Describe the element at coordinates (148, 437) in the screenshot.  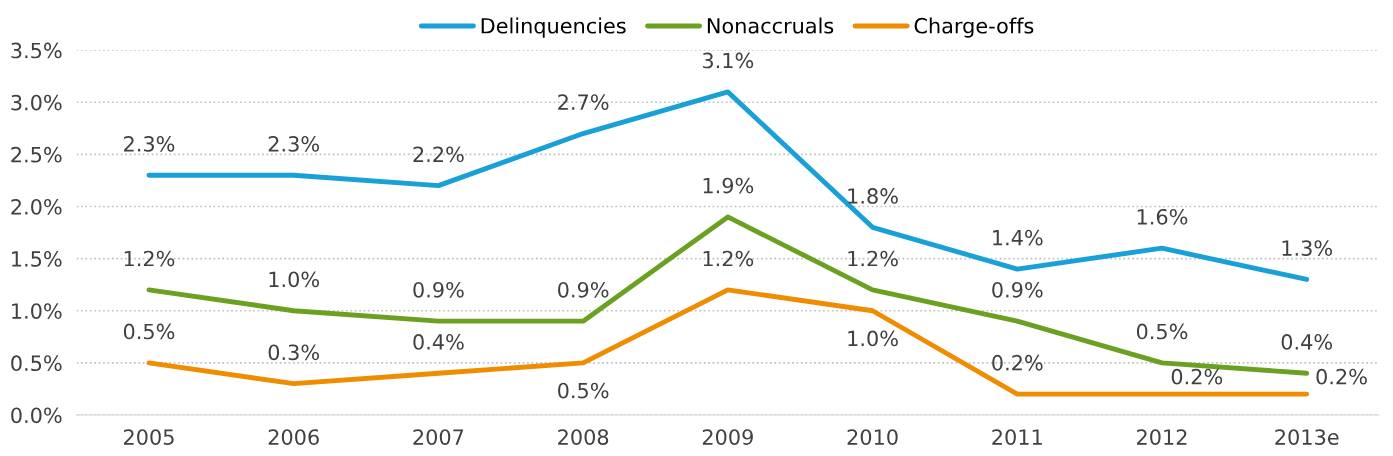
I see `x-tick-label: 2005` at that location.